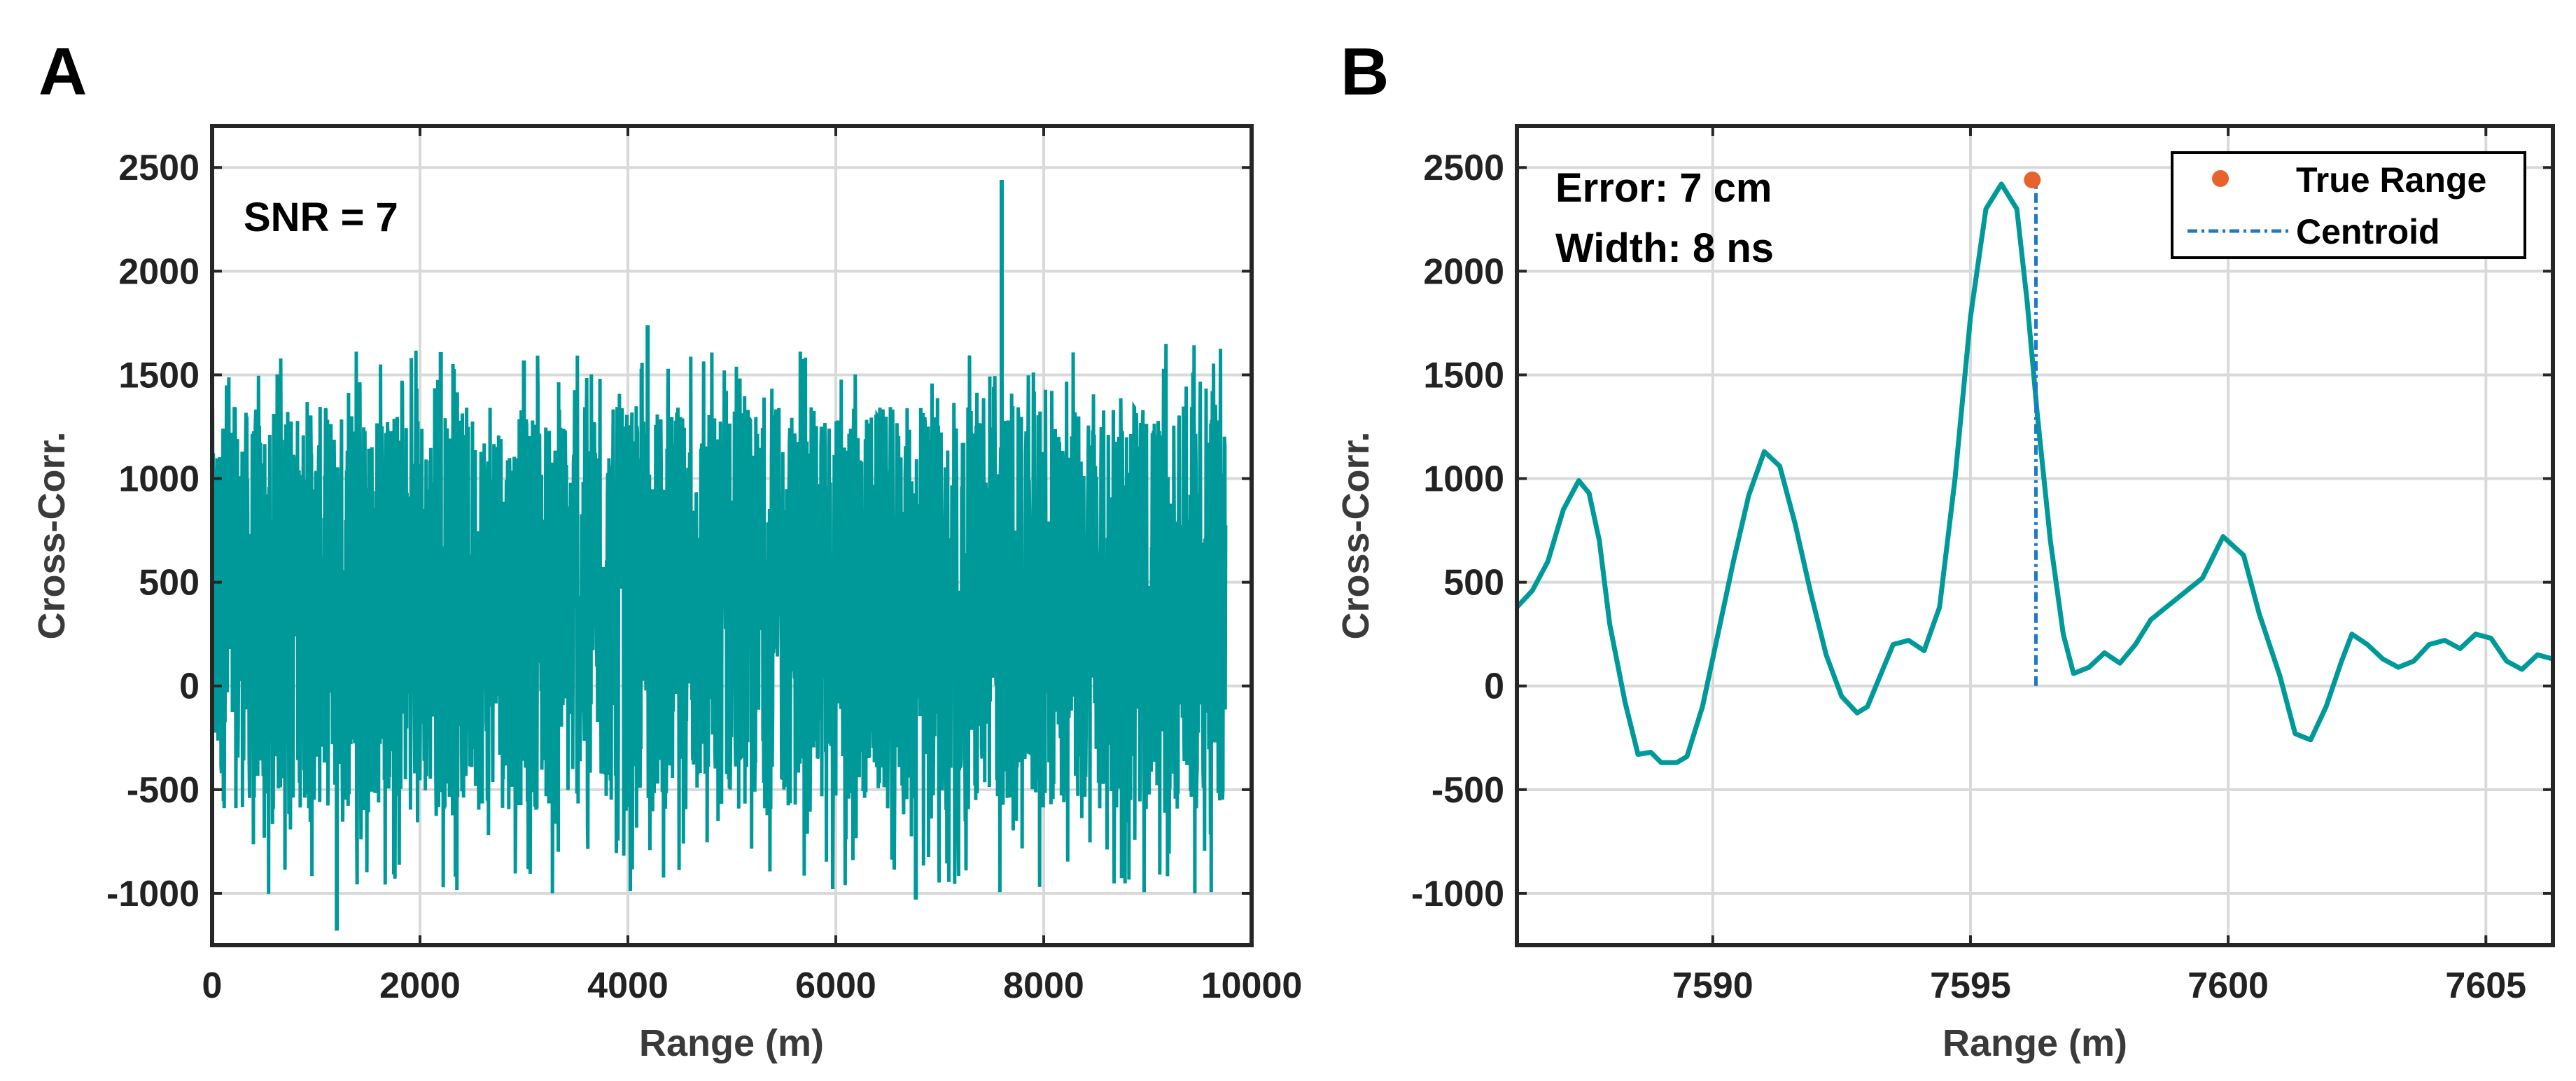 The height and width of the screenshot is (1081, 2576). Describe the element at coordinates (2228, 985) in the screenshot. I see `x-tick-label: 7600` at that location.